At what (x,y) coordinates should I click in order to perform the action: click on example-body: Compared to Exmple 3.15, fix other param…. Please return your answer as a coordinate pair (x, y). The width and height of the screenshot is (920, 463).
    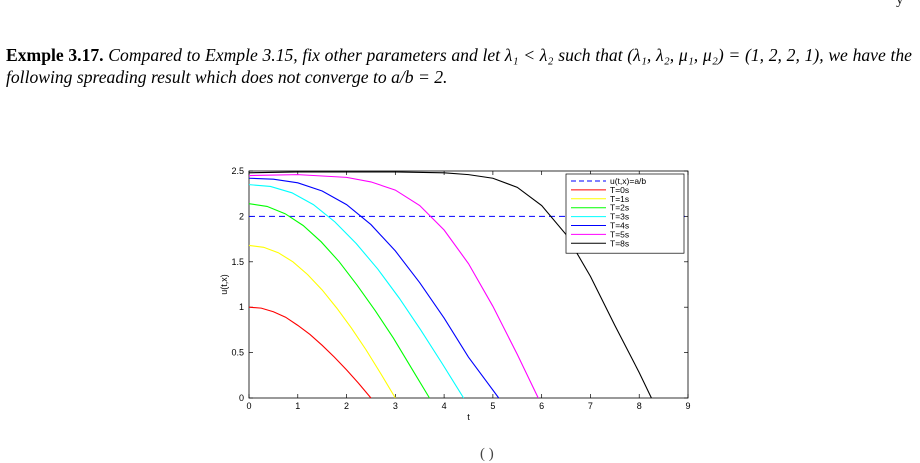
    Looking at the image, I should click on (459, 66).